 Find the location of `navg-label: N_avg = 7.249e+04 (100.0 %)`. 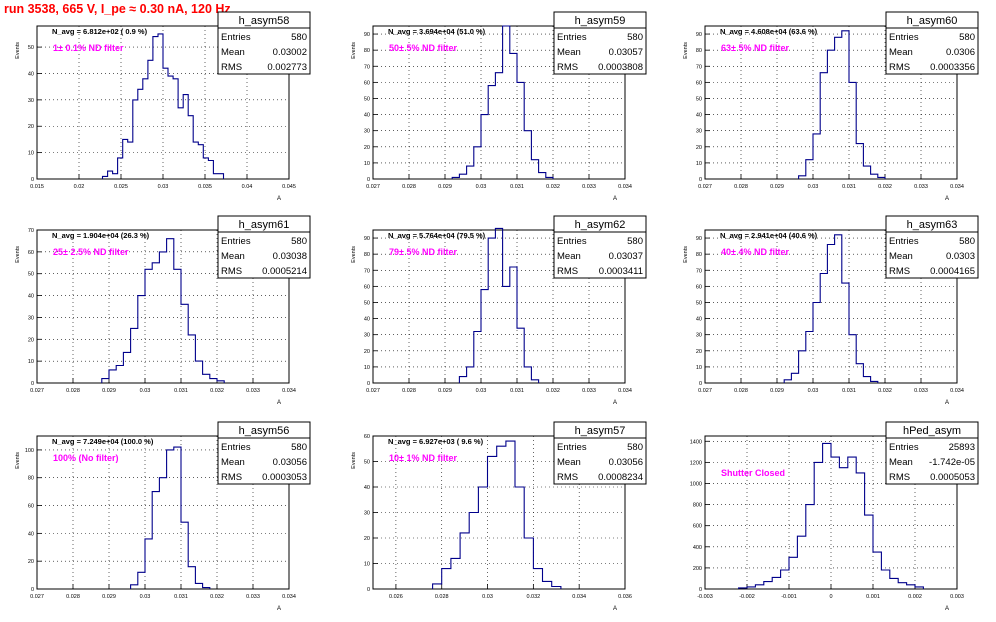

navg-label: N_avg = 7.249e+04 (100.0 %) is located at coordinates (103, 441).